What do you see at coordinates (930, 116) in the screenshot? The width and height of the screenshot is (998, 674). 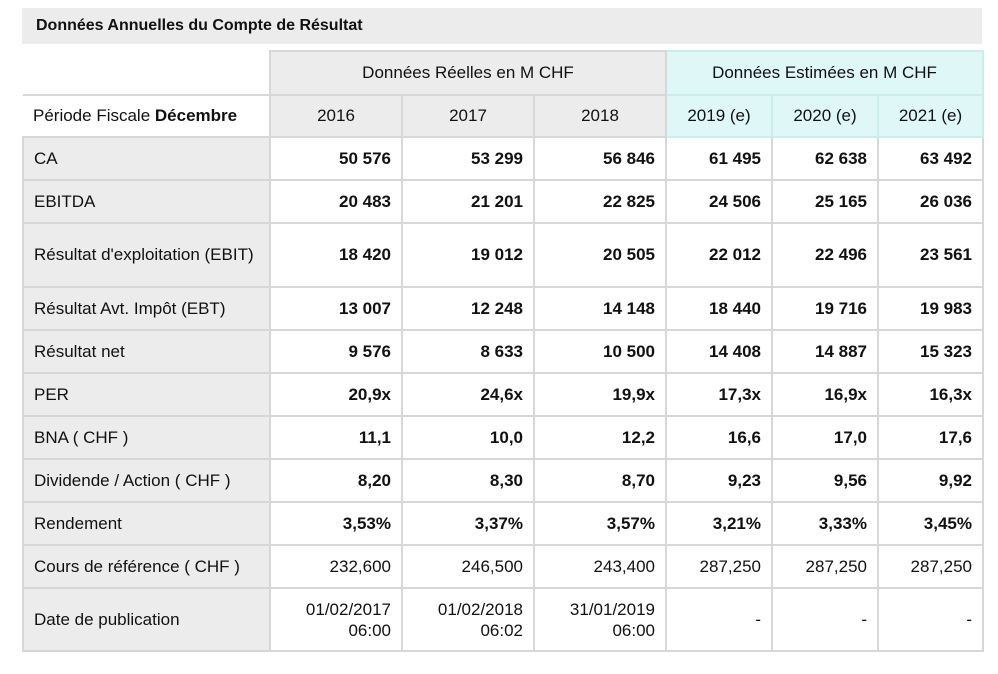 I see `year-2021-estimate: 2021 (e)` at bounding box center [930, 116].